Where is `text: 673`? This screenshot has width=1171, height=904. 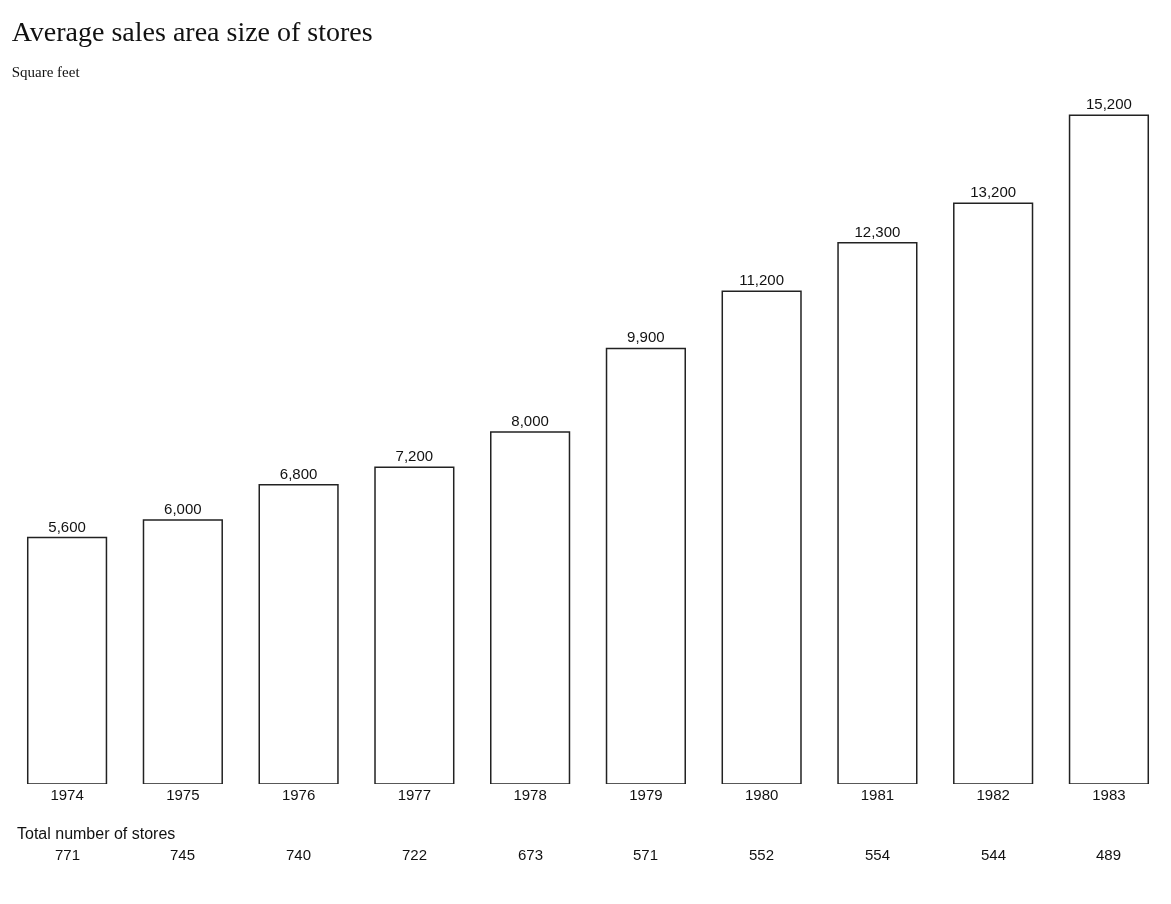 text: 673 is located at coordinates (531, 854).